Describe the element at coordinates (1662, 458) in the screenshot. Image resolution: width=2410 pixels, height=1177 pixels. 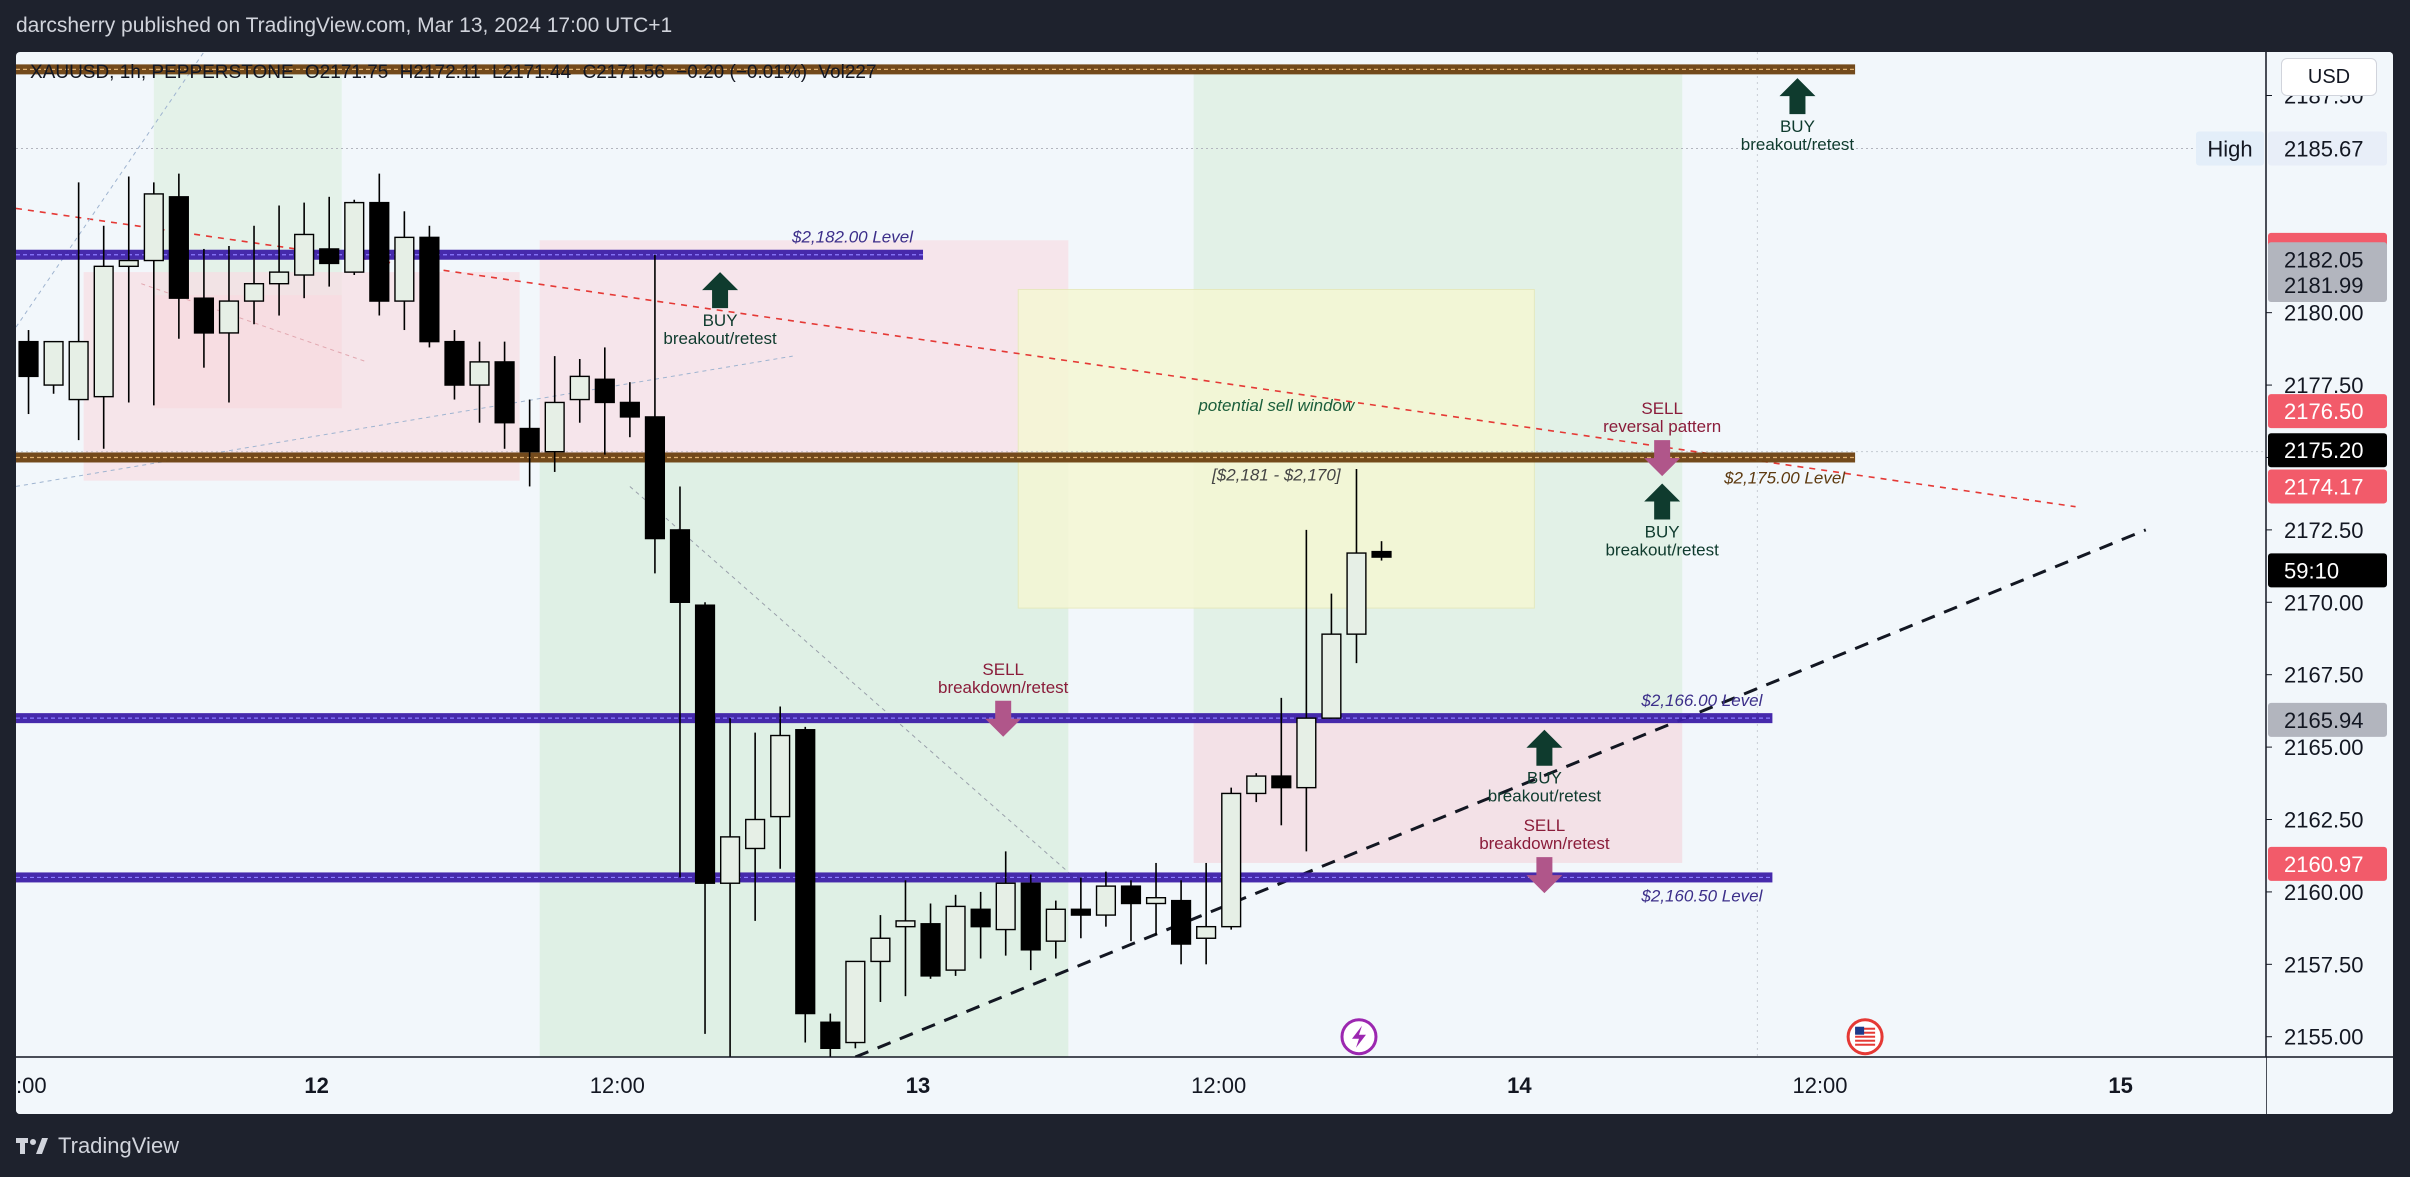
I see `sell-arrow-icon` at that location.